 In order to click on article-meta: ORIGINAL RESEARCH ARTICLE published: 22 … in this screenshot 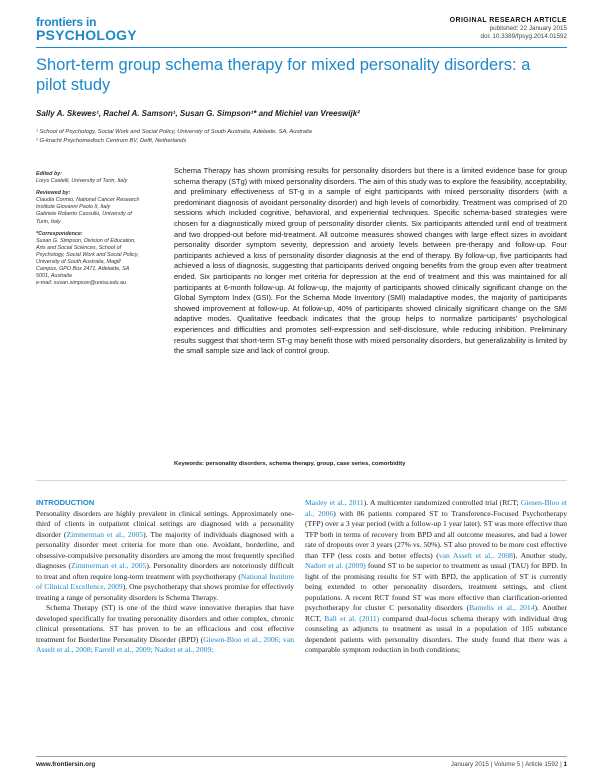, I will do `click(508, 29)`.